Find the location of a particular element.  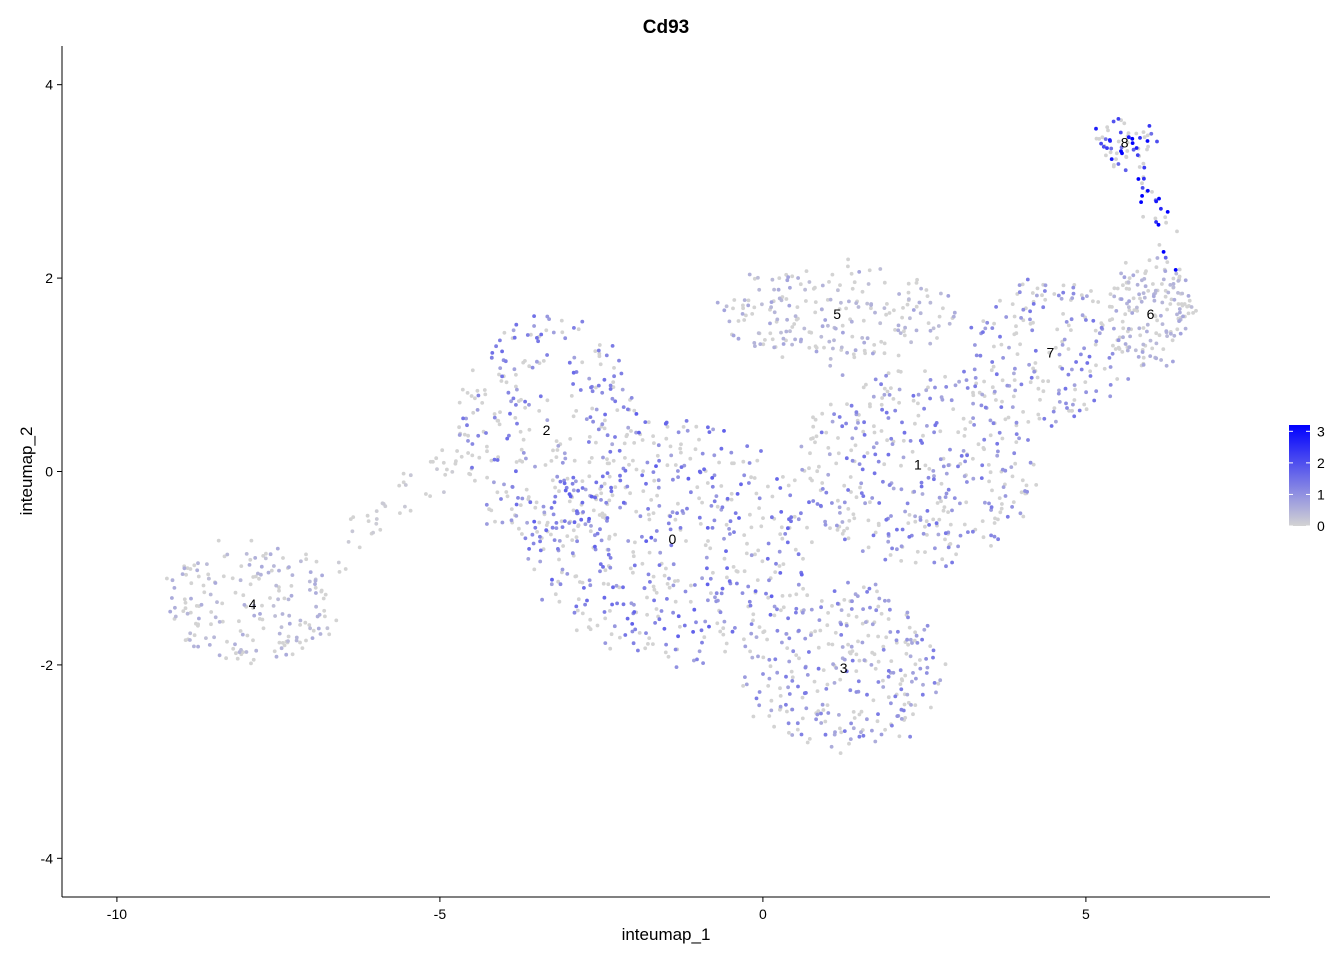

x-tick-label: -10 is located at coordinates (117, 914).